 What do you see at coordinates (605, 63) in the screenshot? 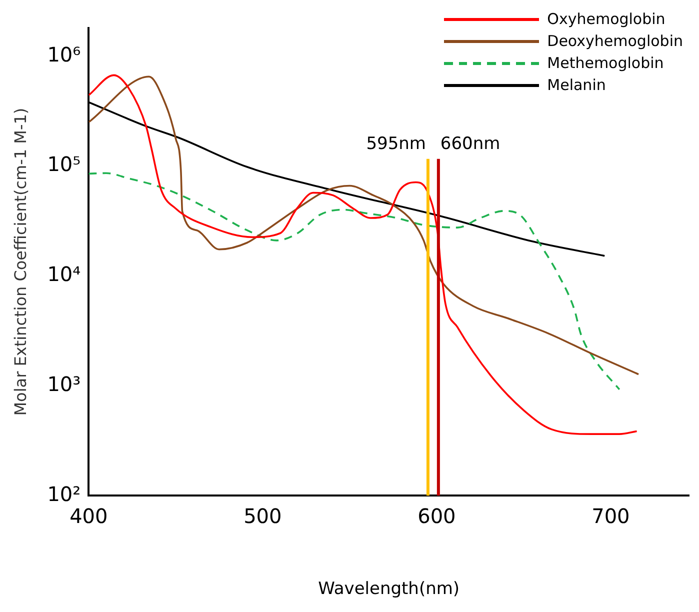
I see `legend-label: Methemoglobin` at bounding box center [605, 63].